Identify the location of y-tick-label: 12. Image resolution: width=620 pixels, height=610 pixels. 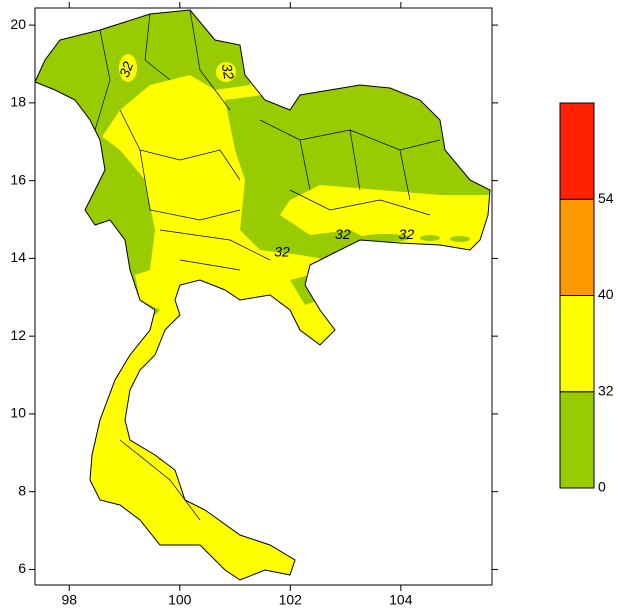
(18, 335).